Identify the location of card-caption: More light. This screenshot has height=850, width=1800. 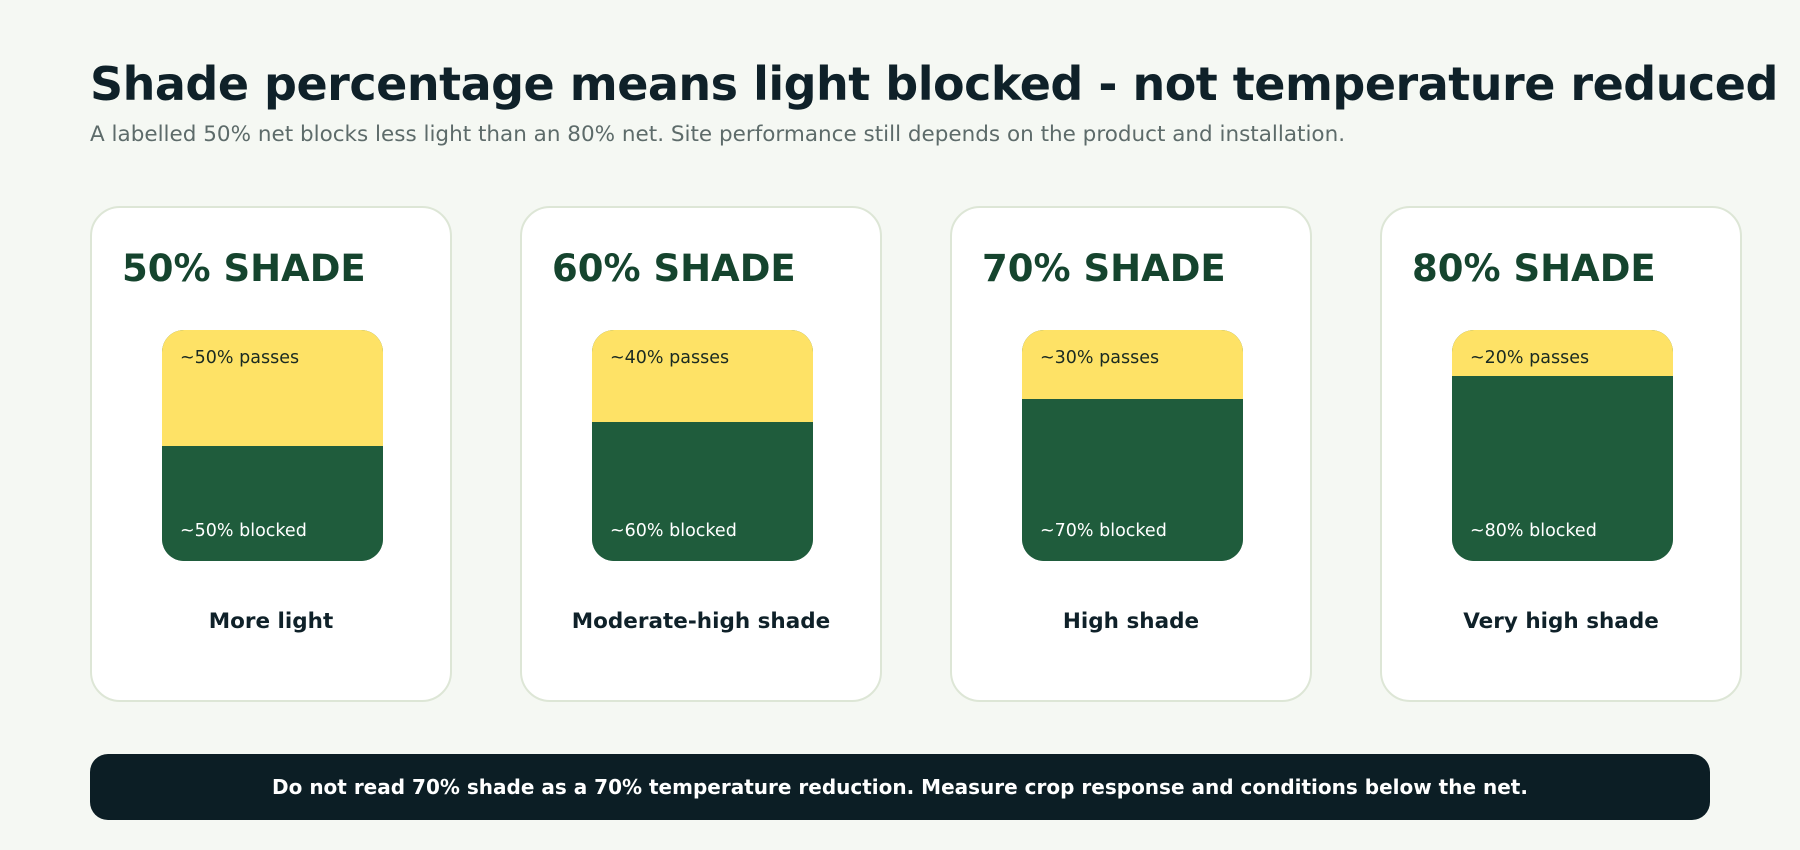
(271, 621).